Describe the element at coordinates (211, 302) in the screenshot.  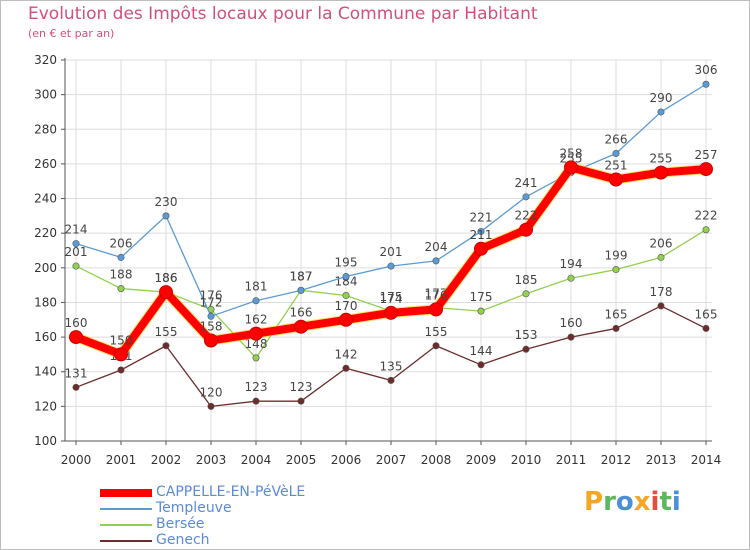
I see `data-label: 172` at that location.